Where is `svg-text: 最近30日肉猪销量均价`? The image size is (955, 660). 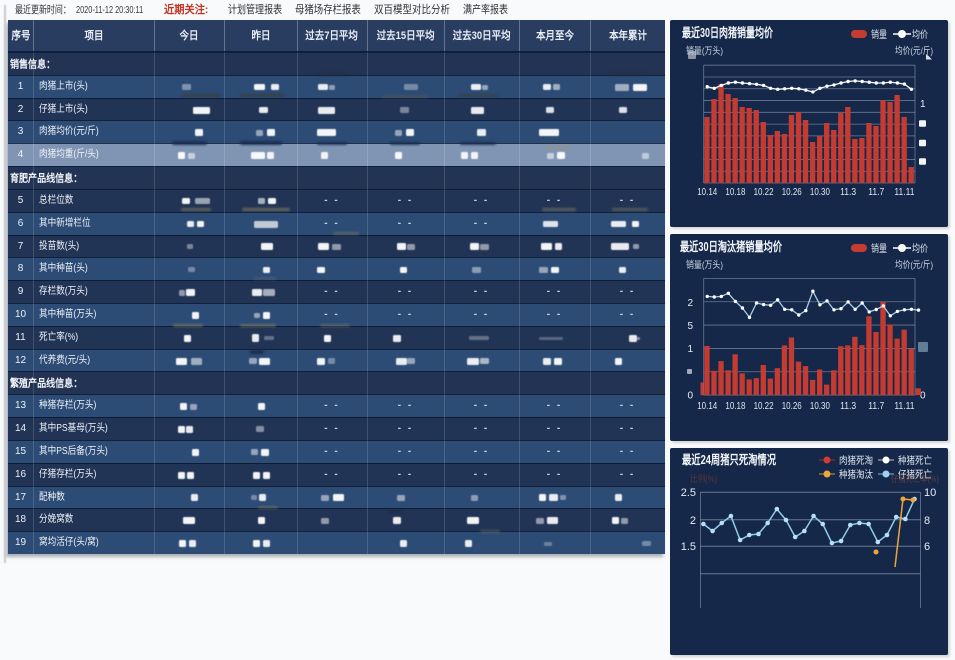
svg-text: 最近30日肉猪销量均价 is located at coordinates (727, 32).